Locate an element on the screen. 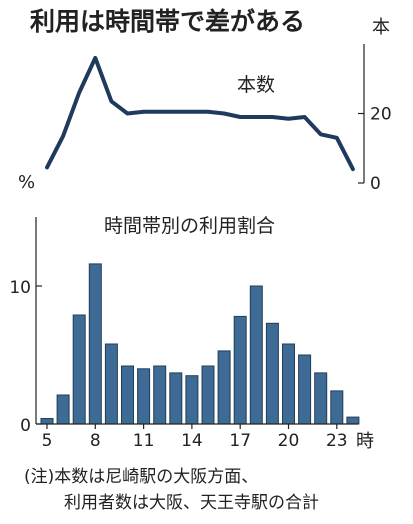  note-line-2: 利用者数は大阪、天王寺駅の合計 is located at coordinates (191, 503).